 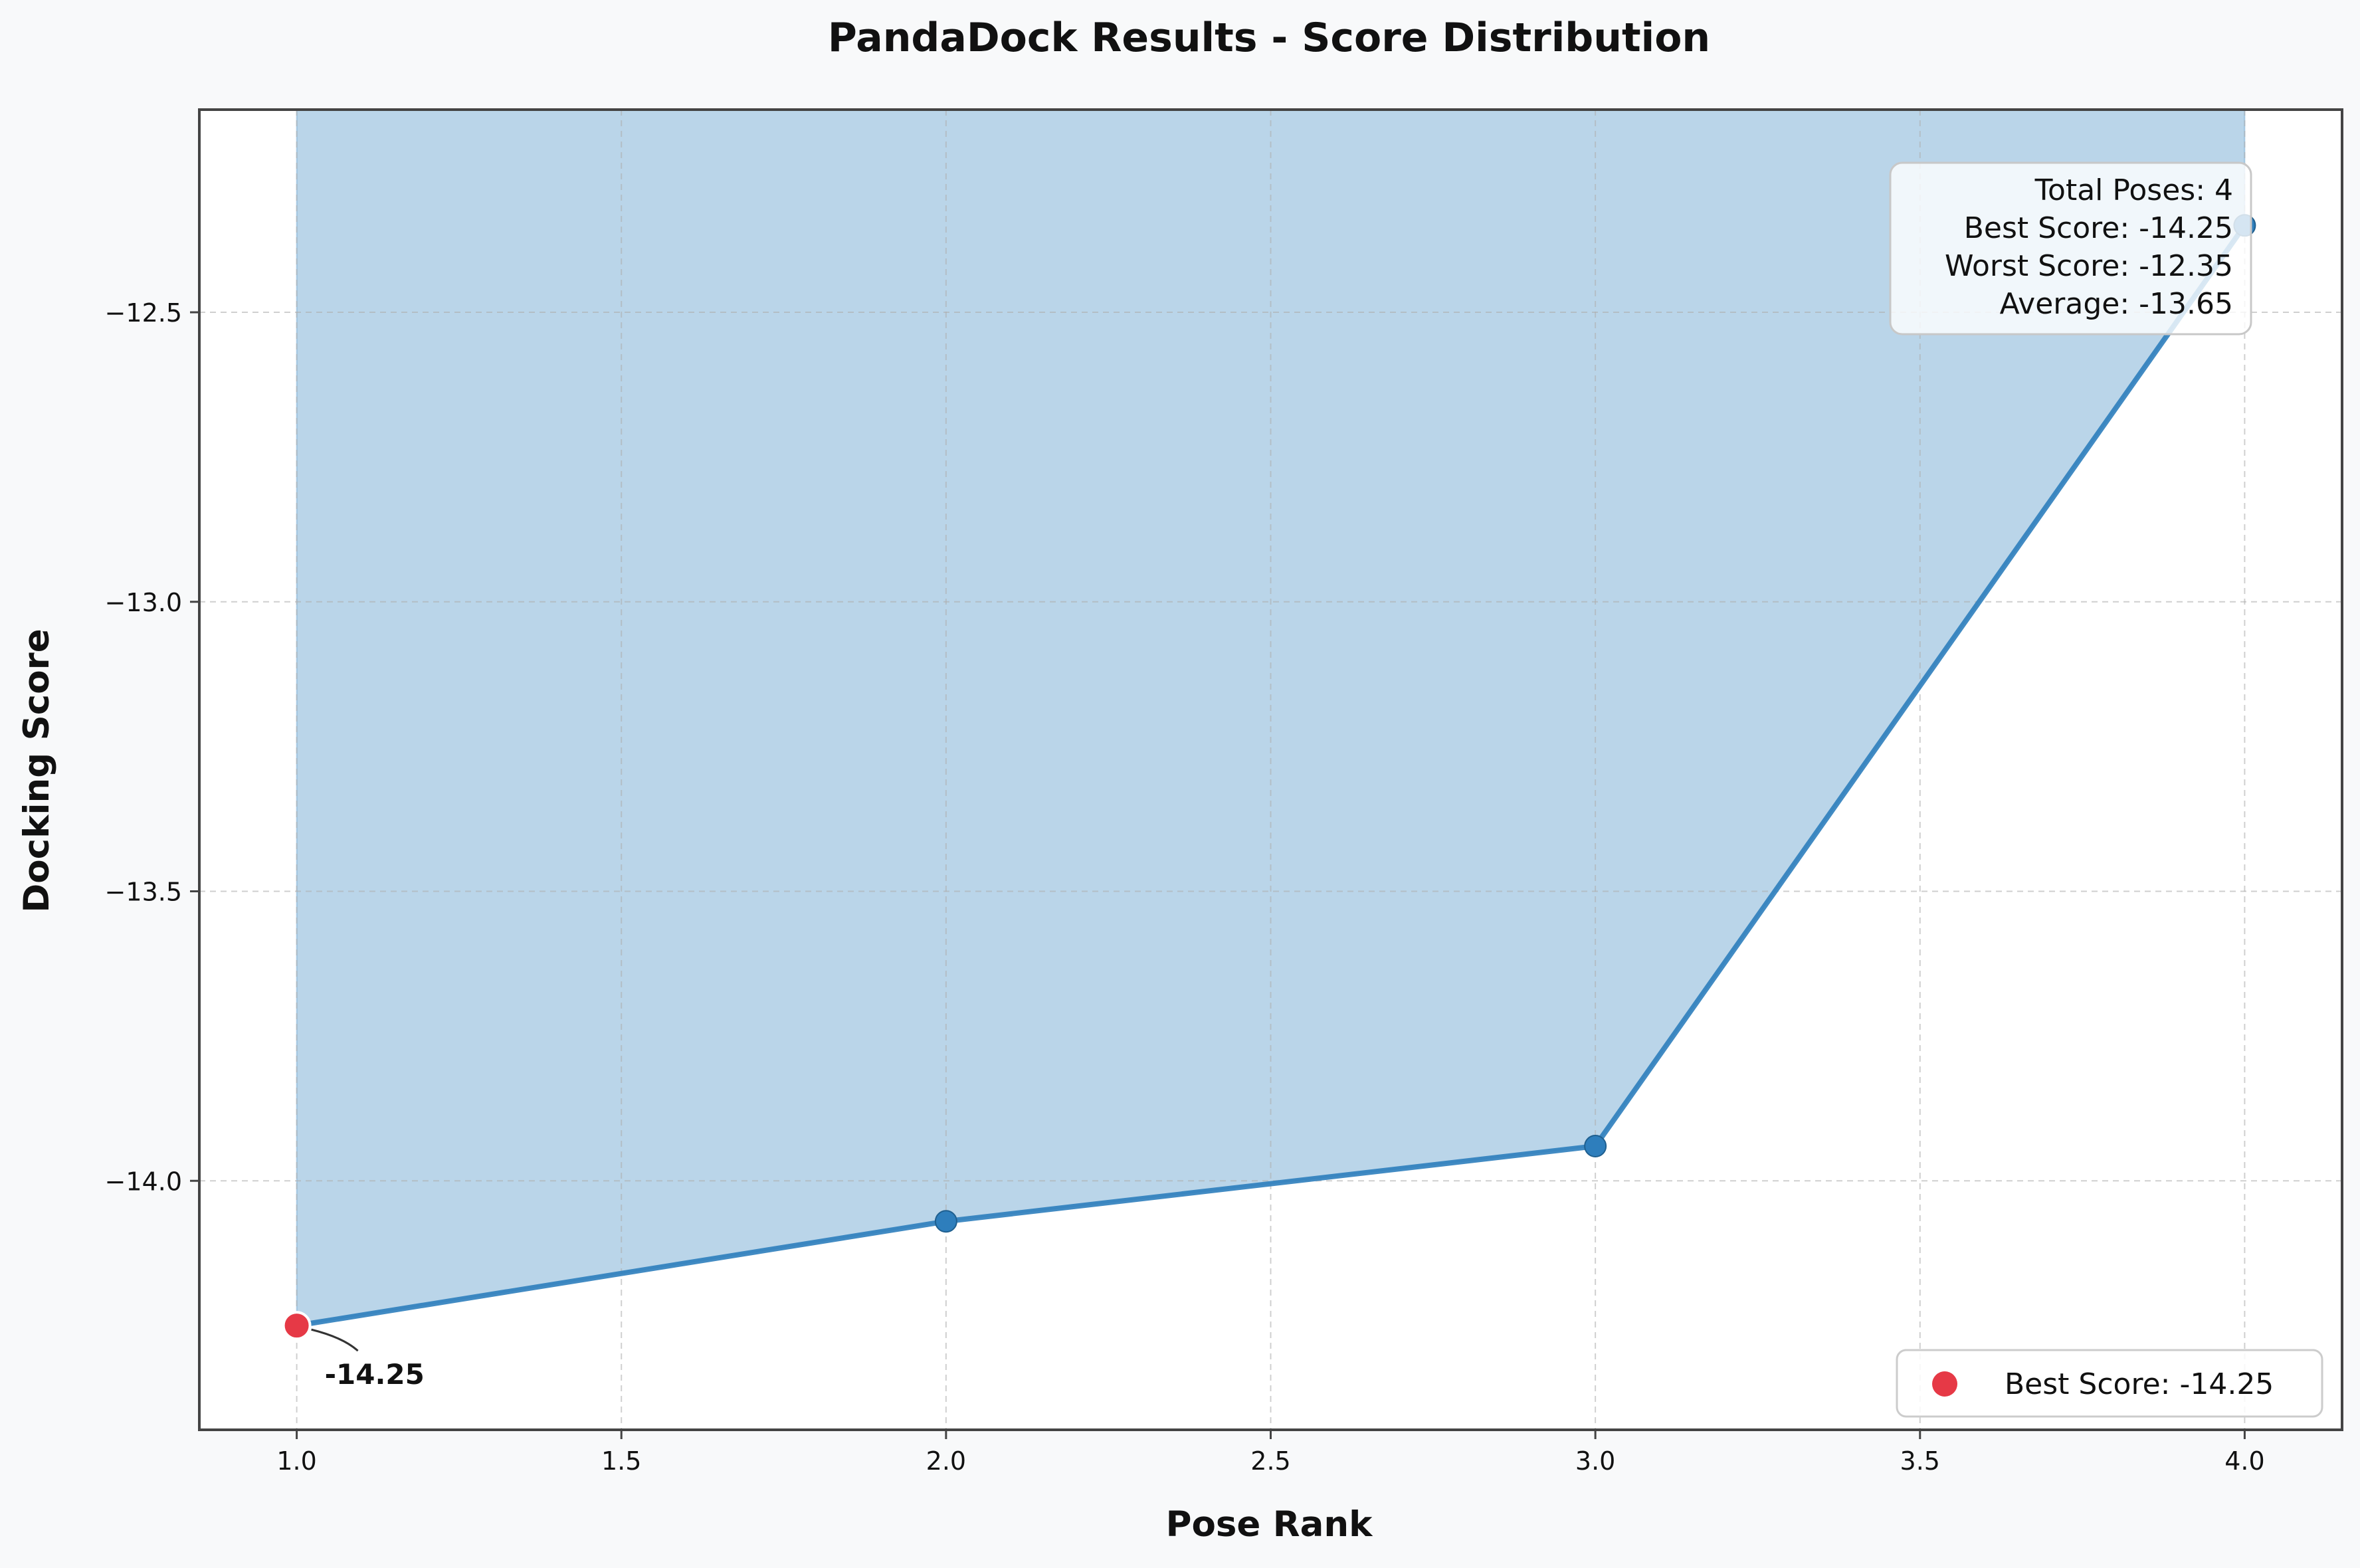 I want to click on annotation-arrow, so click(x=335, y=1340).